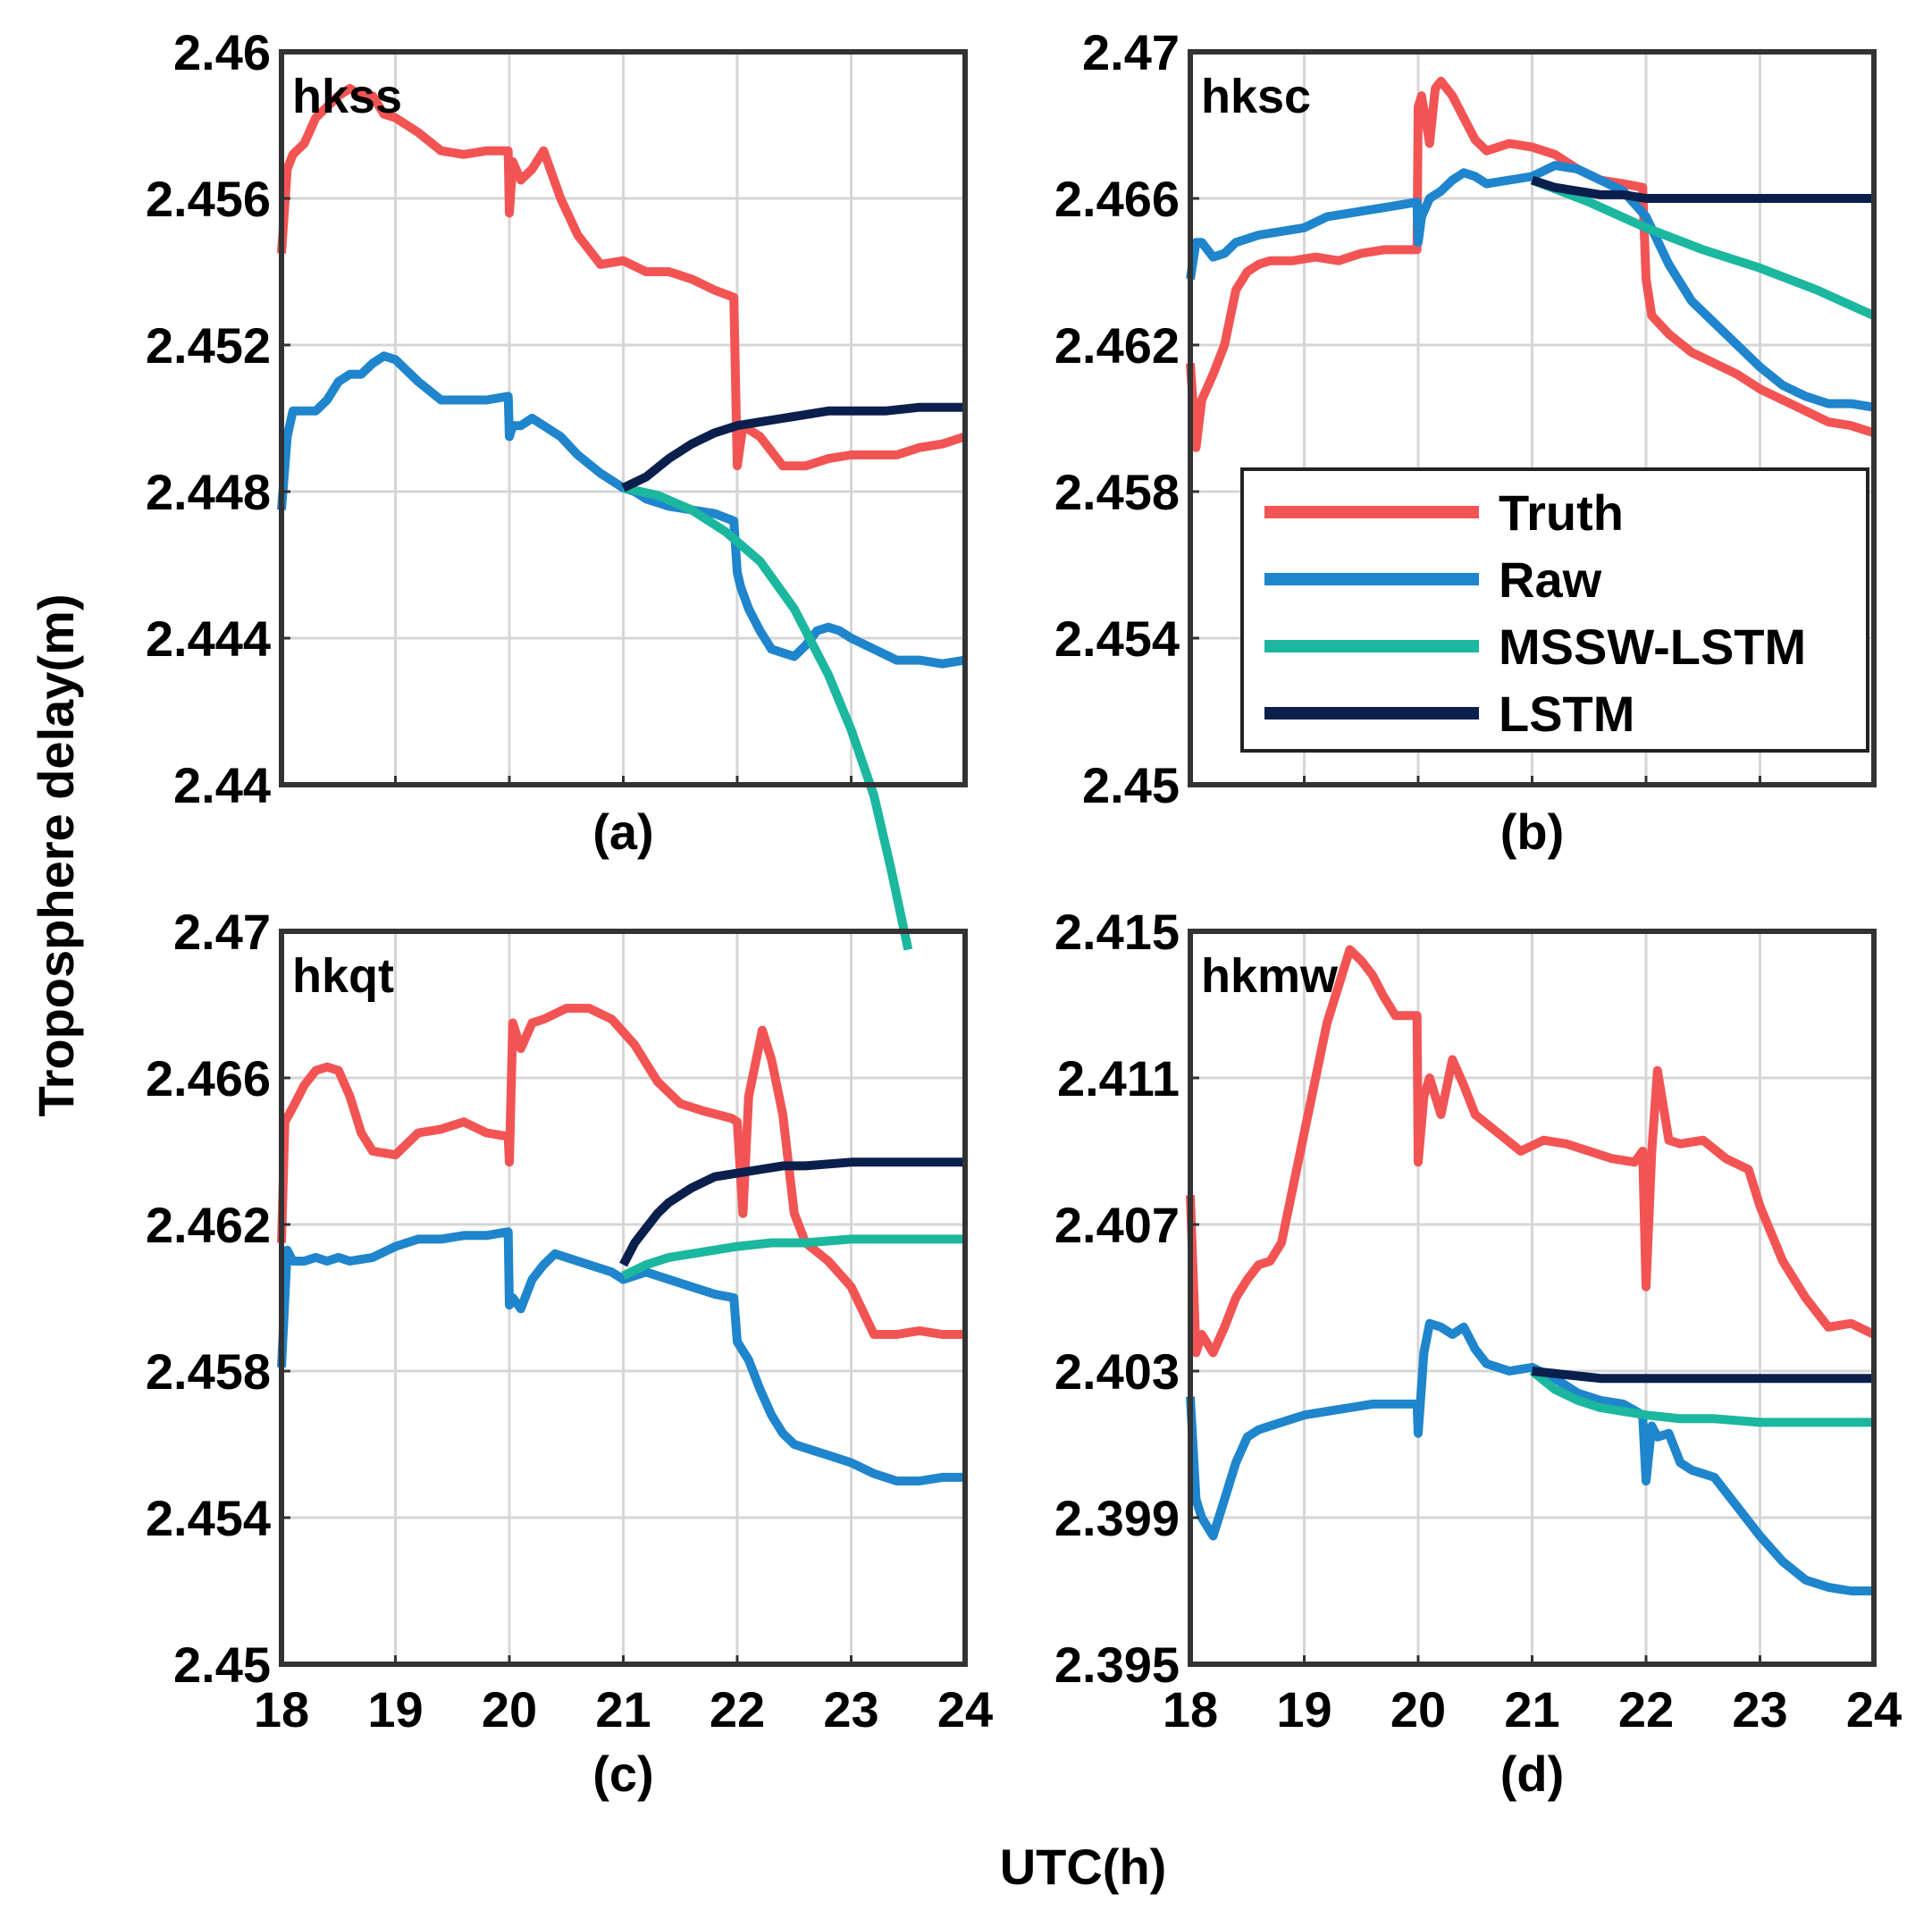  What do you see at coordinates (1532, 1774) in the screenshot?
I see `panel-d-caption: (d)` at bounding box center [1532, 1774].